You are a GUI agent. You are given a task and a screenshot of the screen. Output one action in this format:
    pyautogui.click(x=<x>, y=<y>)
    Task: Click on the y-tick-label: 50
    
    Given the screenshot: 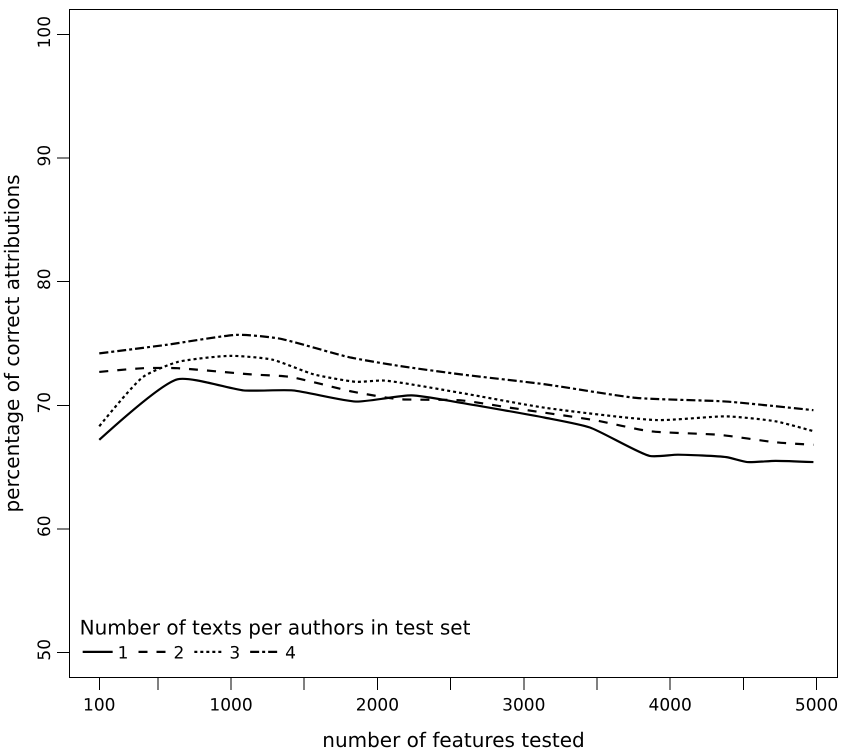 What is the action you would take?
    pyautogui.click(x=45, y=649)
    